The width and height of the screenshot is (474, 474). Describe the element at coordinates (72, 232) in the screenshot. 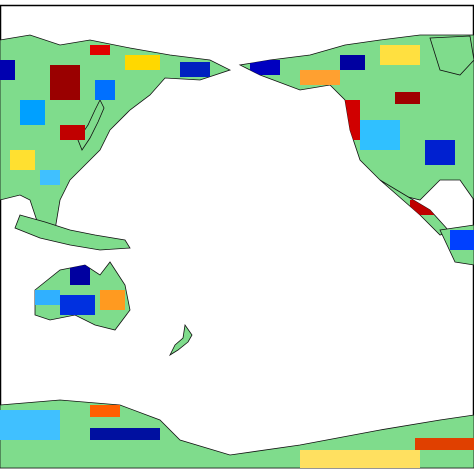

I see `indonesia` at that location.